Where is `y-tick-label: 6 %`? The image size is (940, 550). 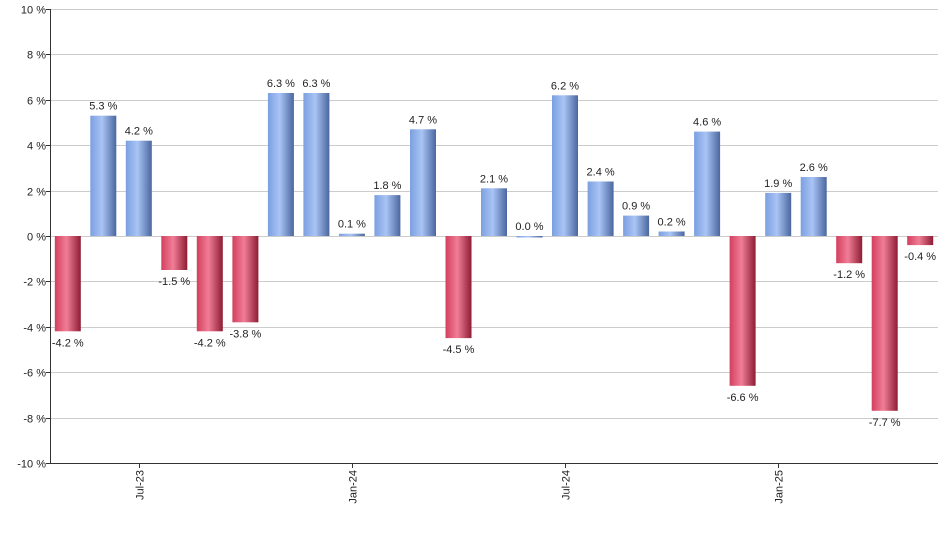 y-tick-label: 6 % is located at coordinates (36, 102).